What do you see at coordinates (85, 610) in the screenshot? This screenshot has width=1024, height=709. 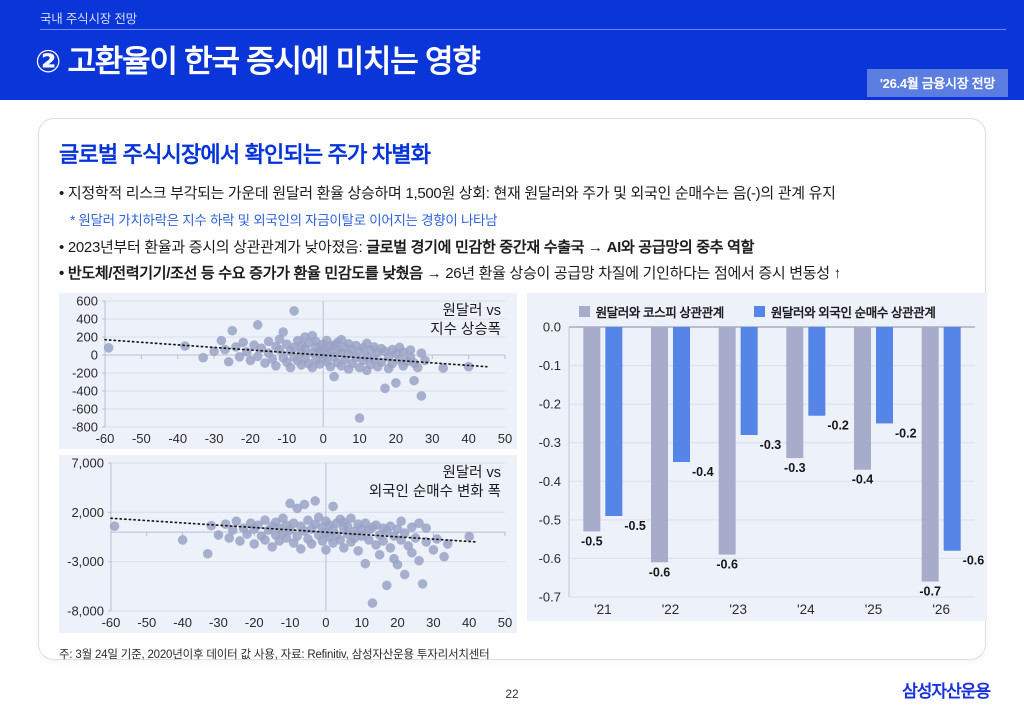 I see `svg-text: -8,000` at bounding box center [85, 610].